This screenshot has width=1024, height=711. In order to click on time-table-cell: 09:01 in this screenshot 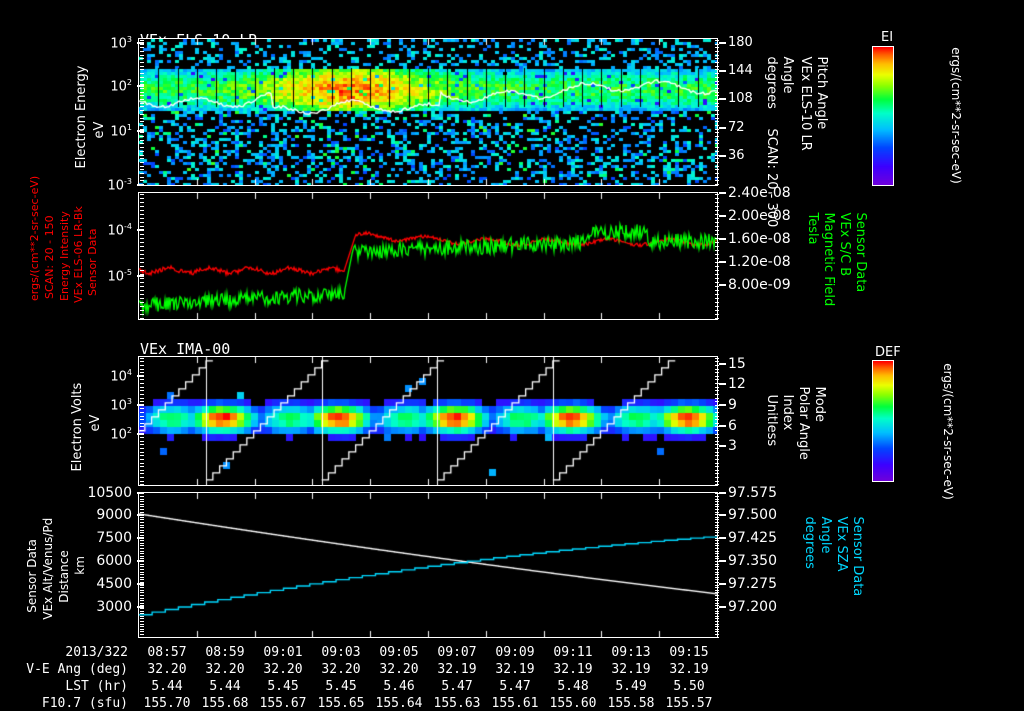, I will do `click(283, 652)`.